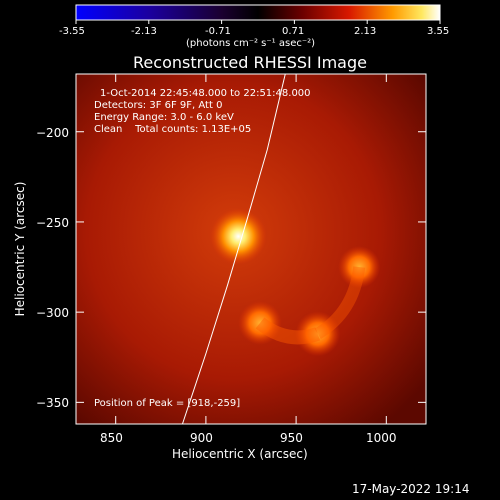 Image resolution: width=500 pixels, height=500 pixels. Describe the element at coordinates (381, 438) in the screenshot. I see `x-tick-label-1000: 1000` at that location.